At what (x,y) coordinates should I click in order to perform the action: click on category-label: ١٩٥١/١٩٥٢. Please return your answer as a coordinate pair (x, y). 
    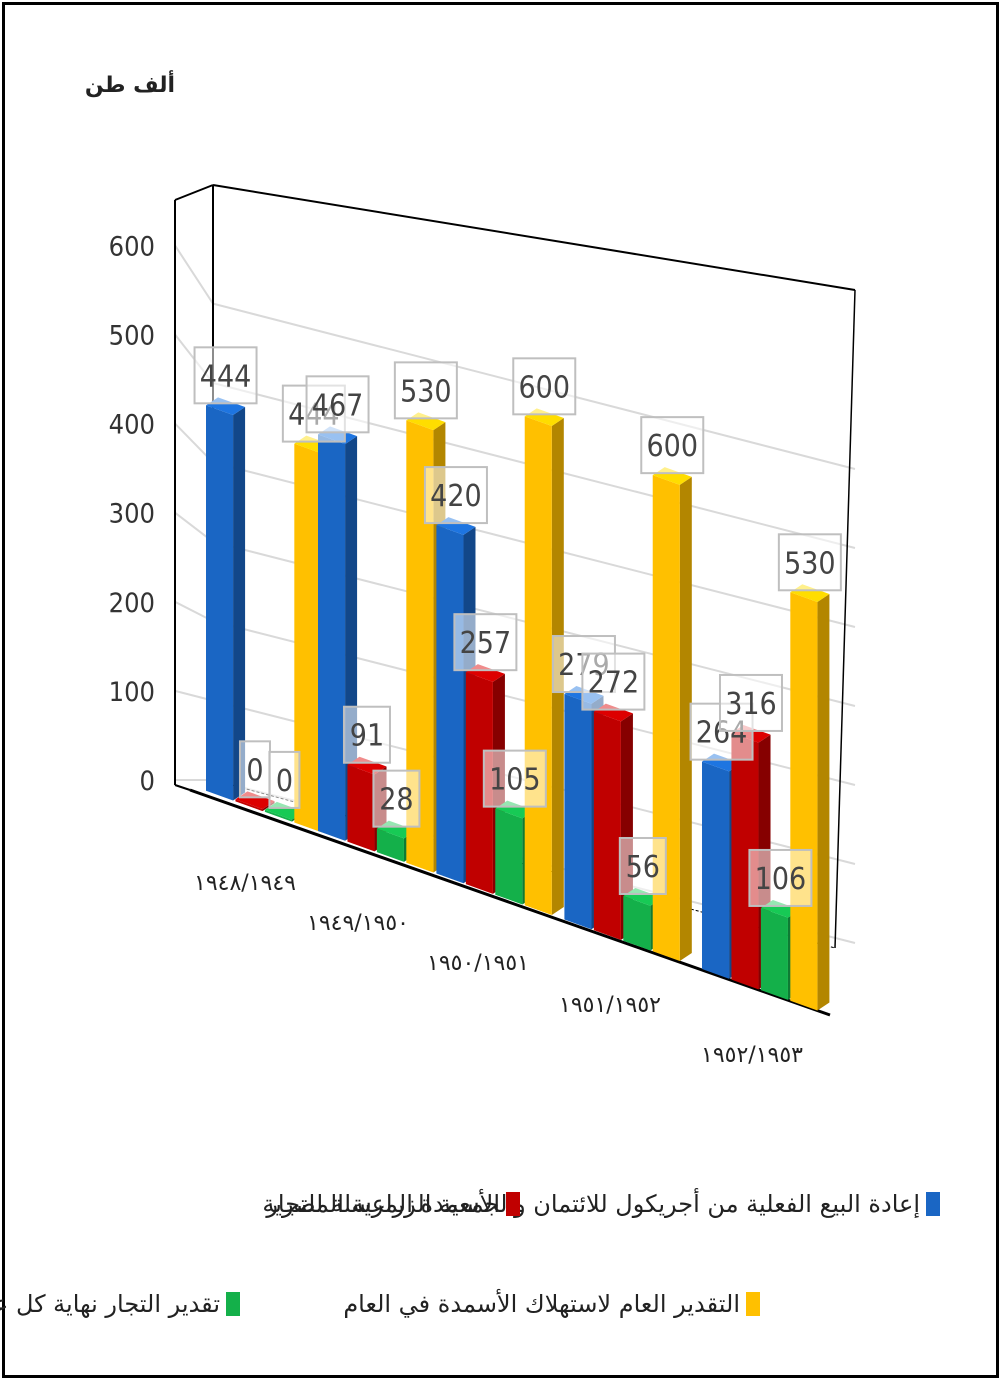
    Looking at the image, I should click on (610, 1005).